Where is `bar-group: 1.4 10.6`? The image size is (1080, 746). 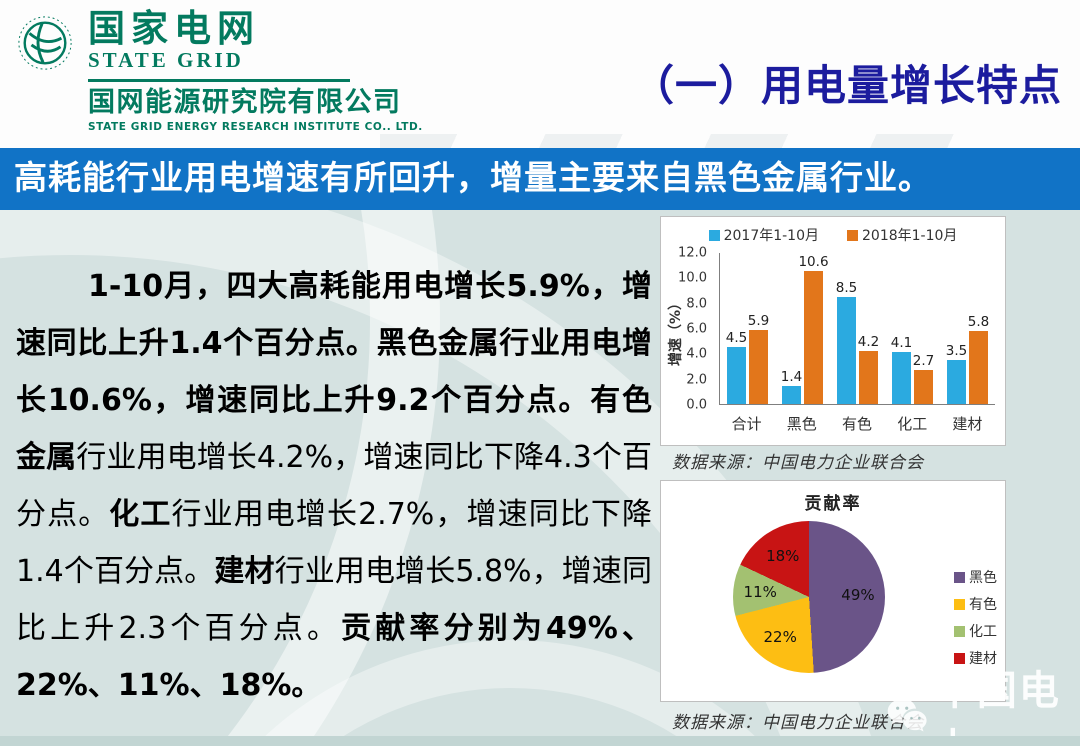 bar-group: 1.4 10.6 is located at coordinates (805, 328).